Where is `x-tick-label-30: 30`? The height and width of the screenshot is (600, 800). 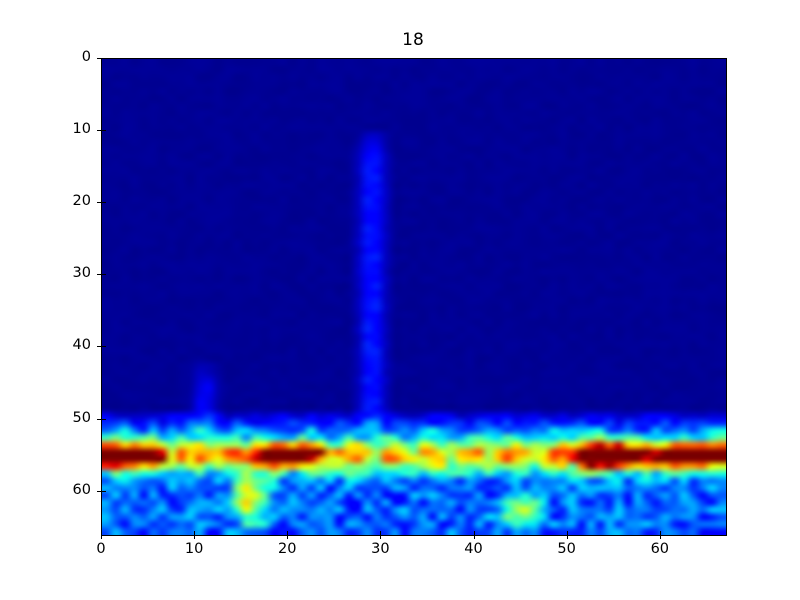 x-tick-label-30: 30 is located at coordinates (380, 549).